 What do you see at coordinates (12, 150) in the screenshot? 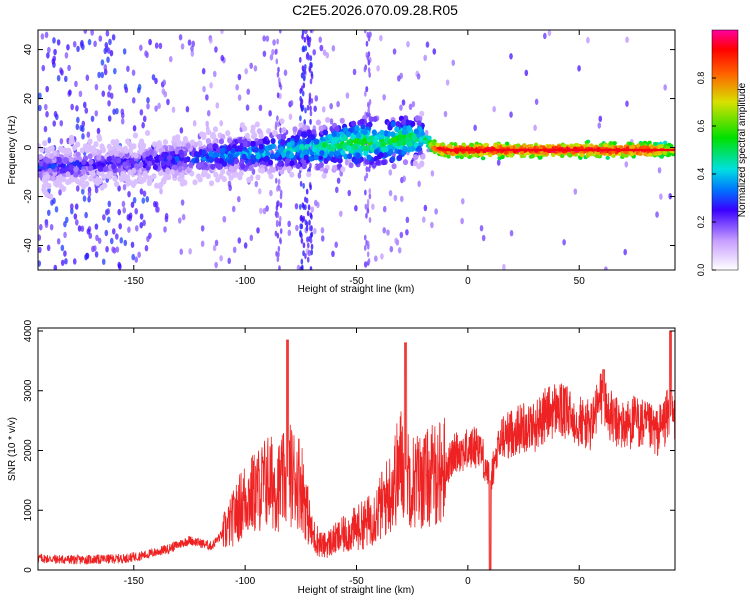
I see `spectrogram-y-axis-label: Frequency (Hz)` at bounding box center [12, 150].